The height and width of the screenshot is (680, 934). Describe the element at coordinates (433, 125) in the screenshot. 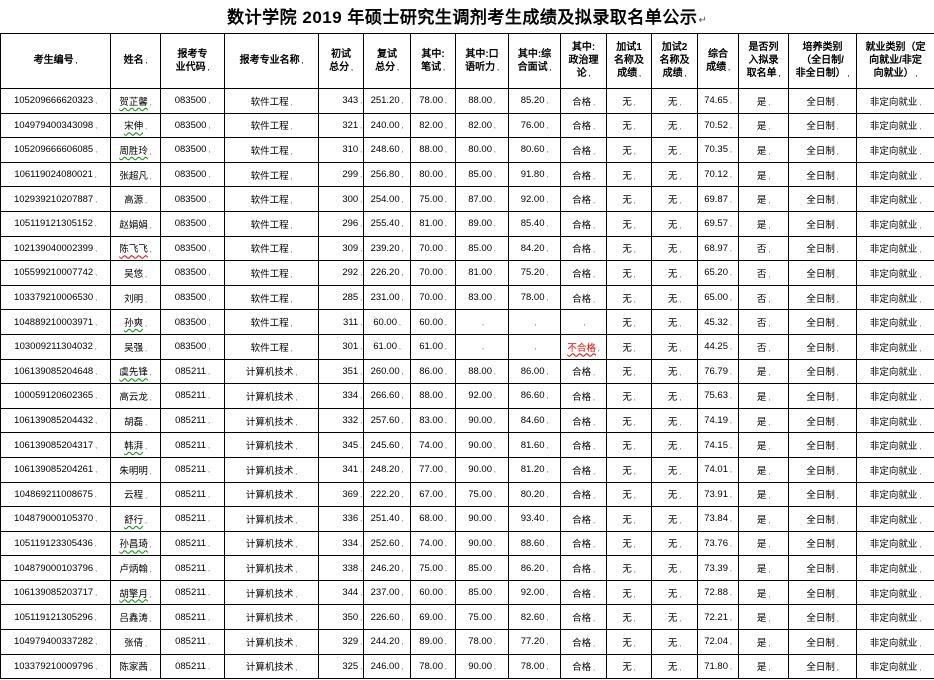

I see `cell-written-score: 82.00,` at that location.